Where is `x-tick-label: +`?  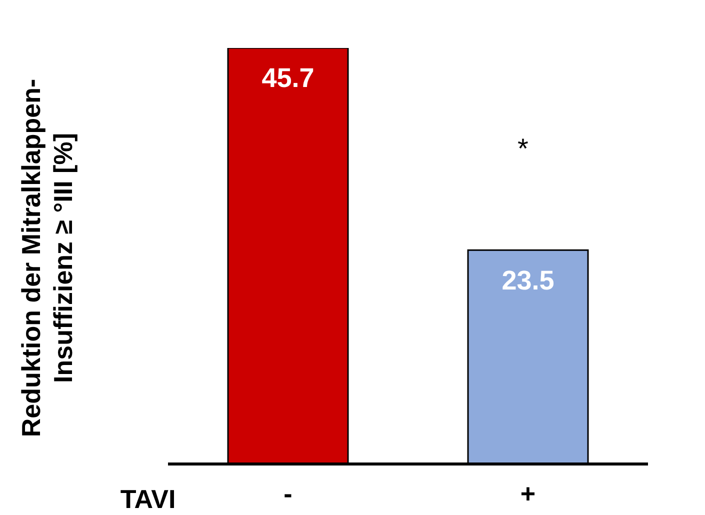 x-tick-label: + is located at coordinates (528, 493).